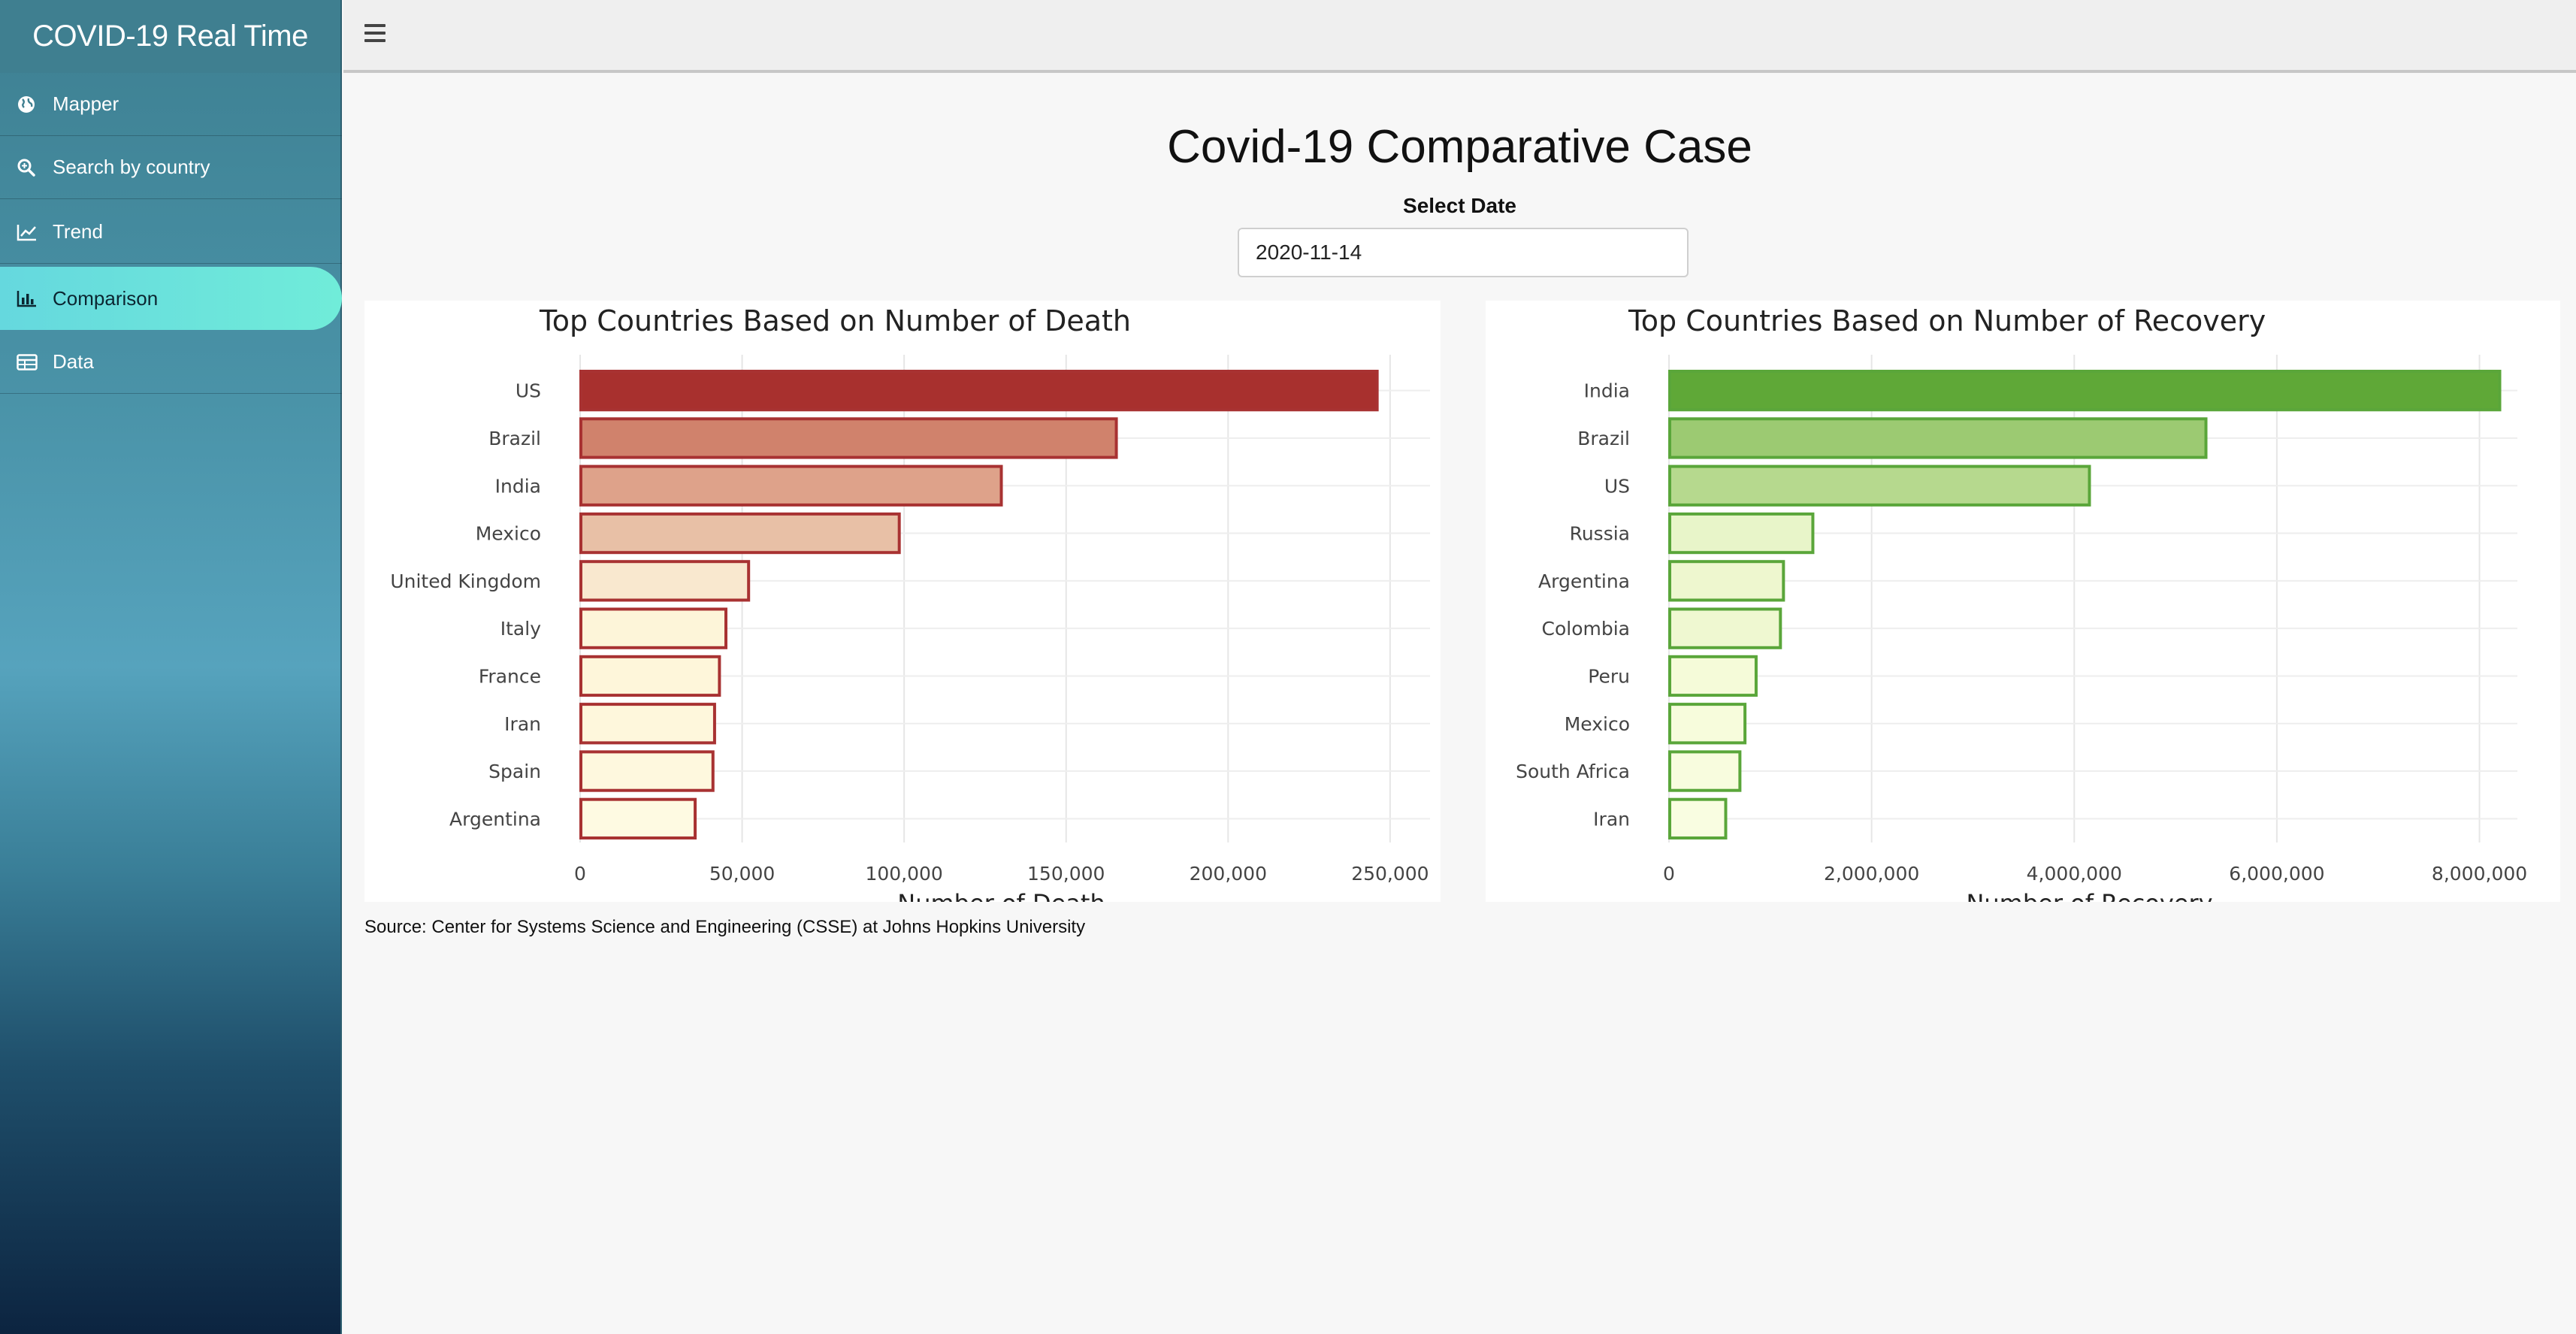 The height and width of the screenshot is (1334, 2576). What do you see at coordinates (1228, 874) in the screenshot?
I see `x-tick-label: 200,000` at bounding box center [1228, 874].